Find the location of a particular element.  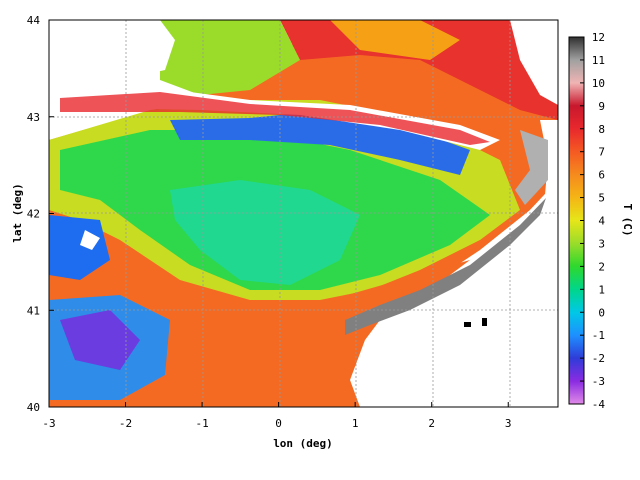

colorbar-tick-label: -2 is located at coordinates (598, 358).